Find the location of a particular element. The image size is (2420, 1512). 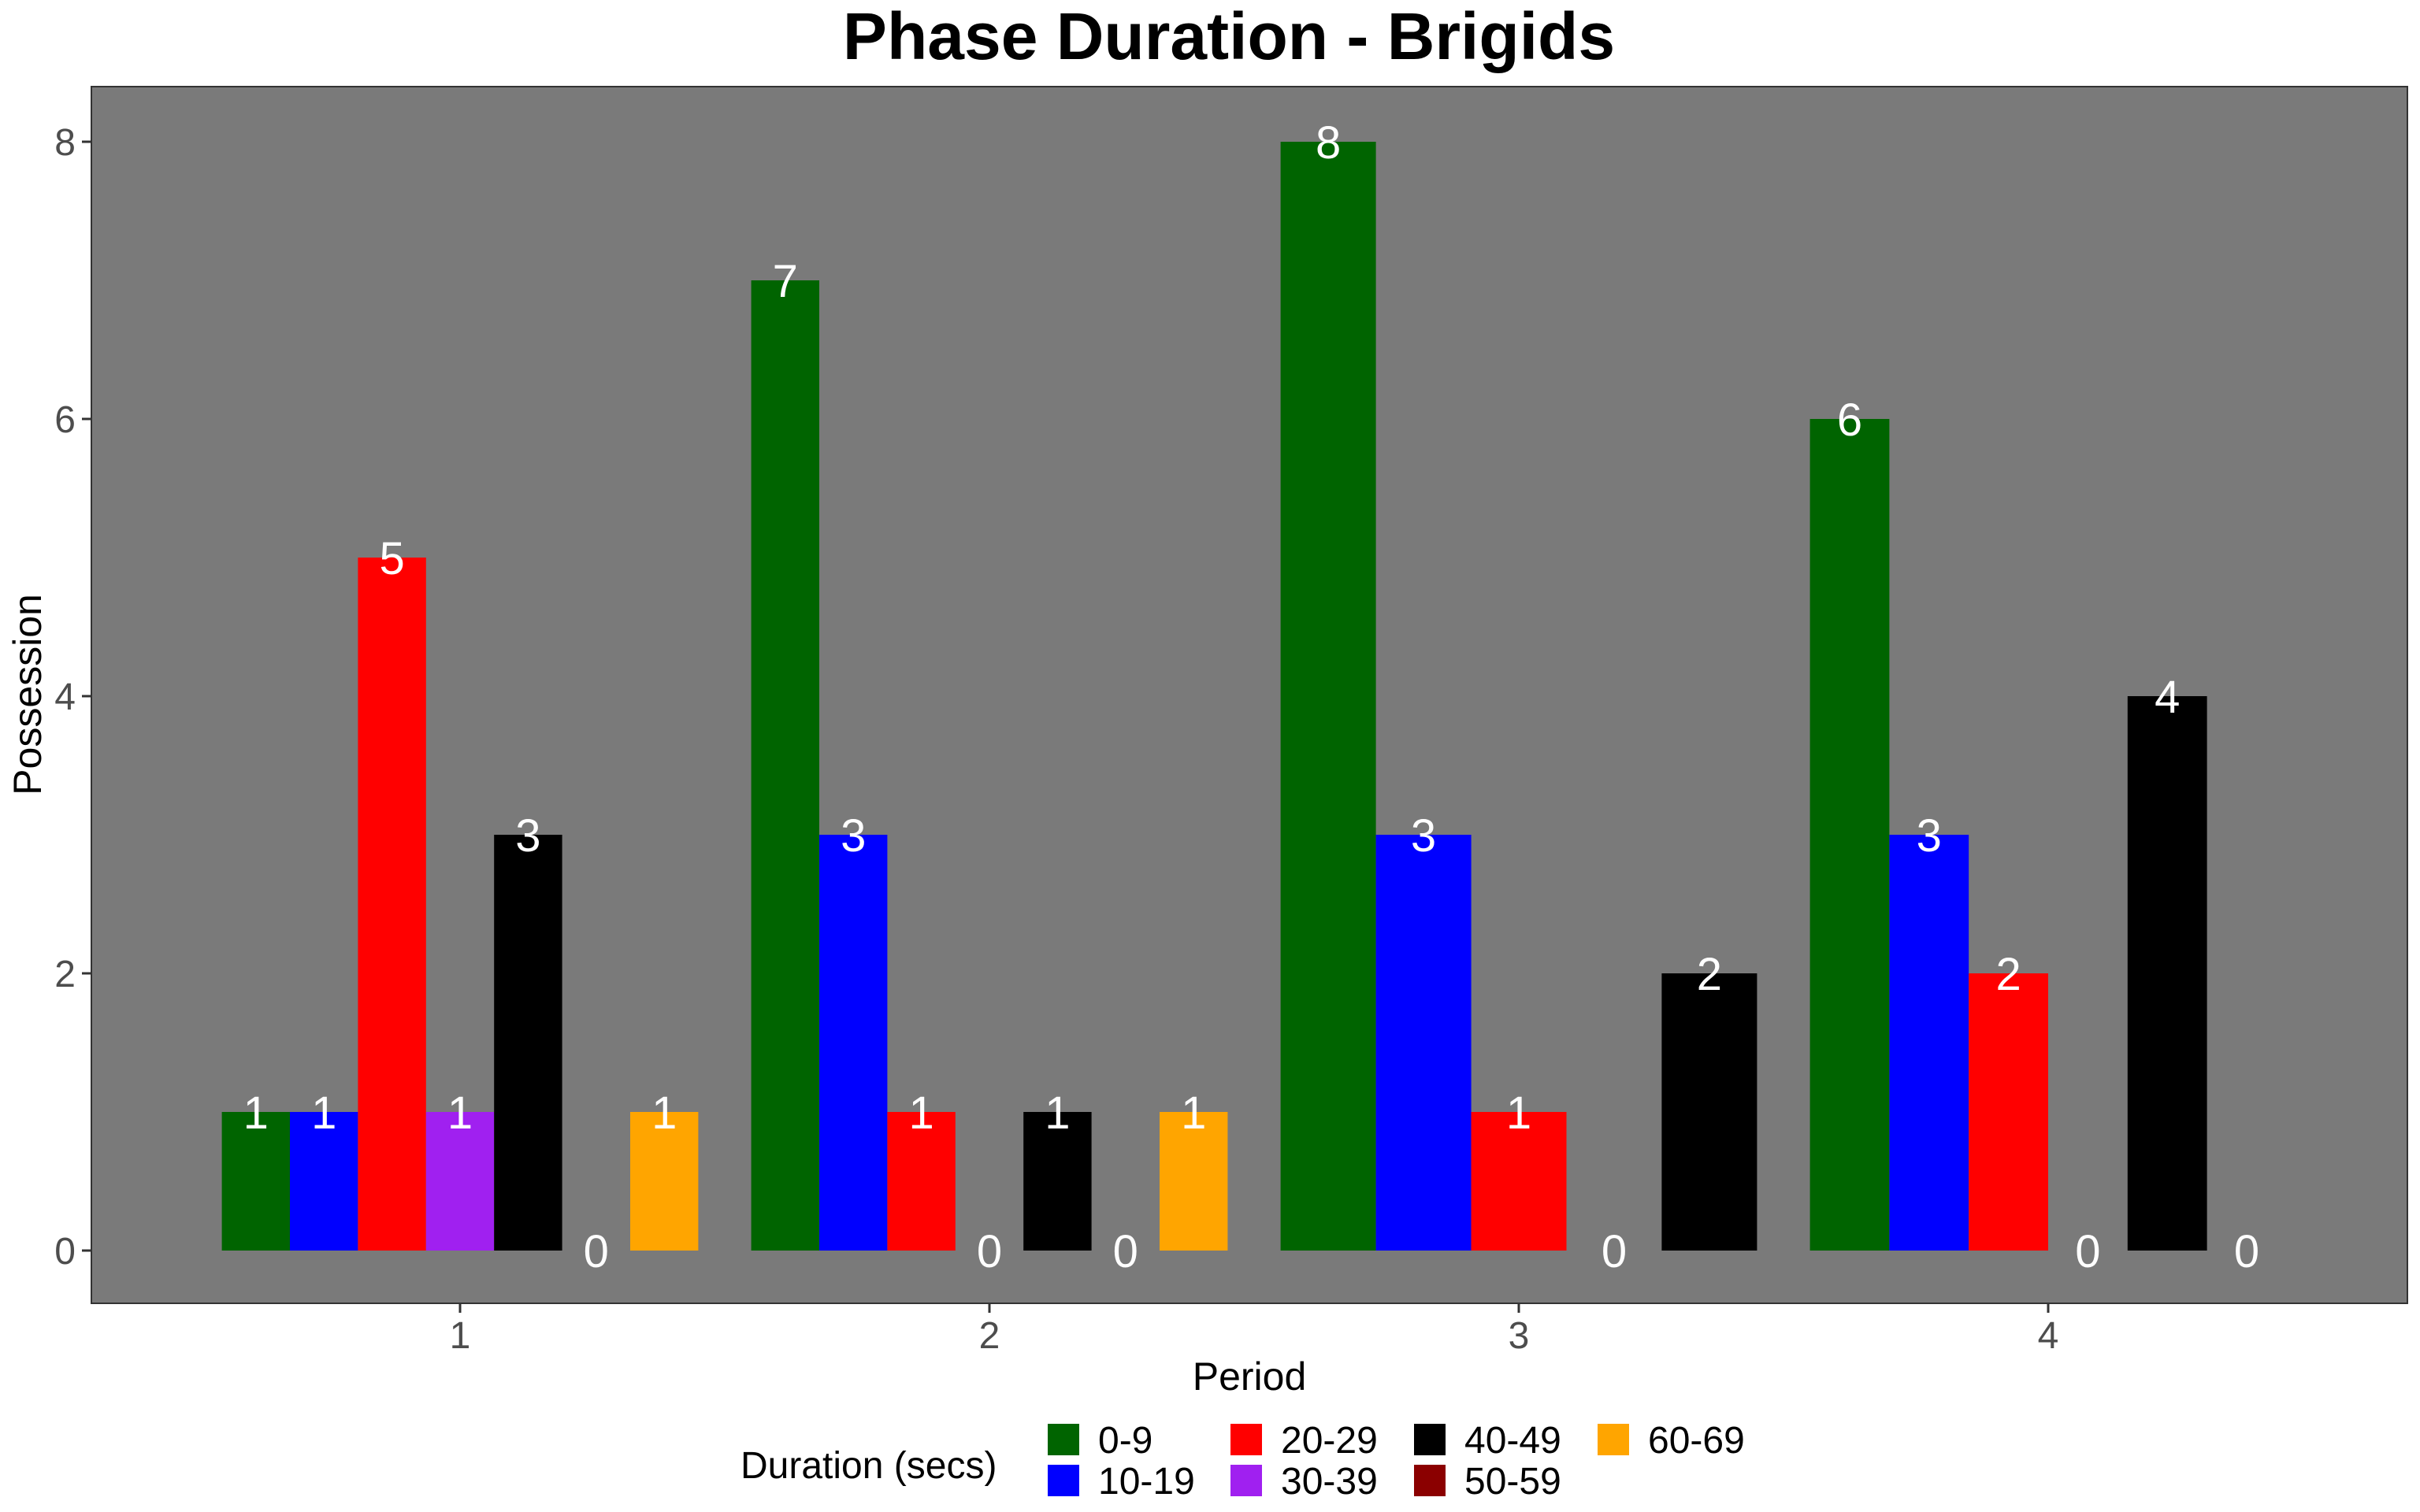

y-tick-label: 4 is located at coordinates (65, 697).